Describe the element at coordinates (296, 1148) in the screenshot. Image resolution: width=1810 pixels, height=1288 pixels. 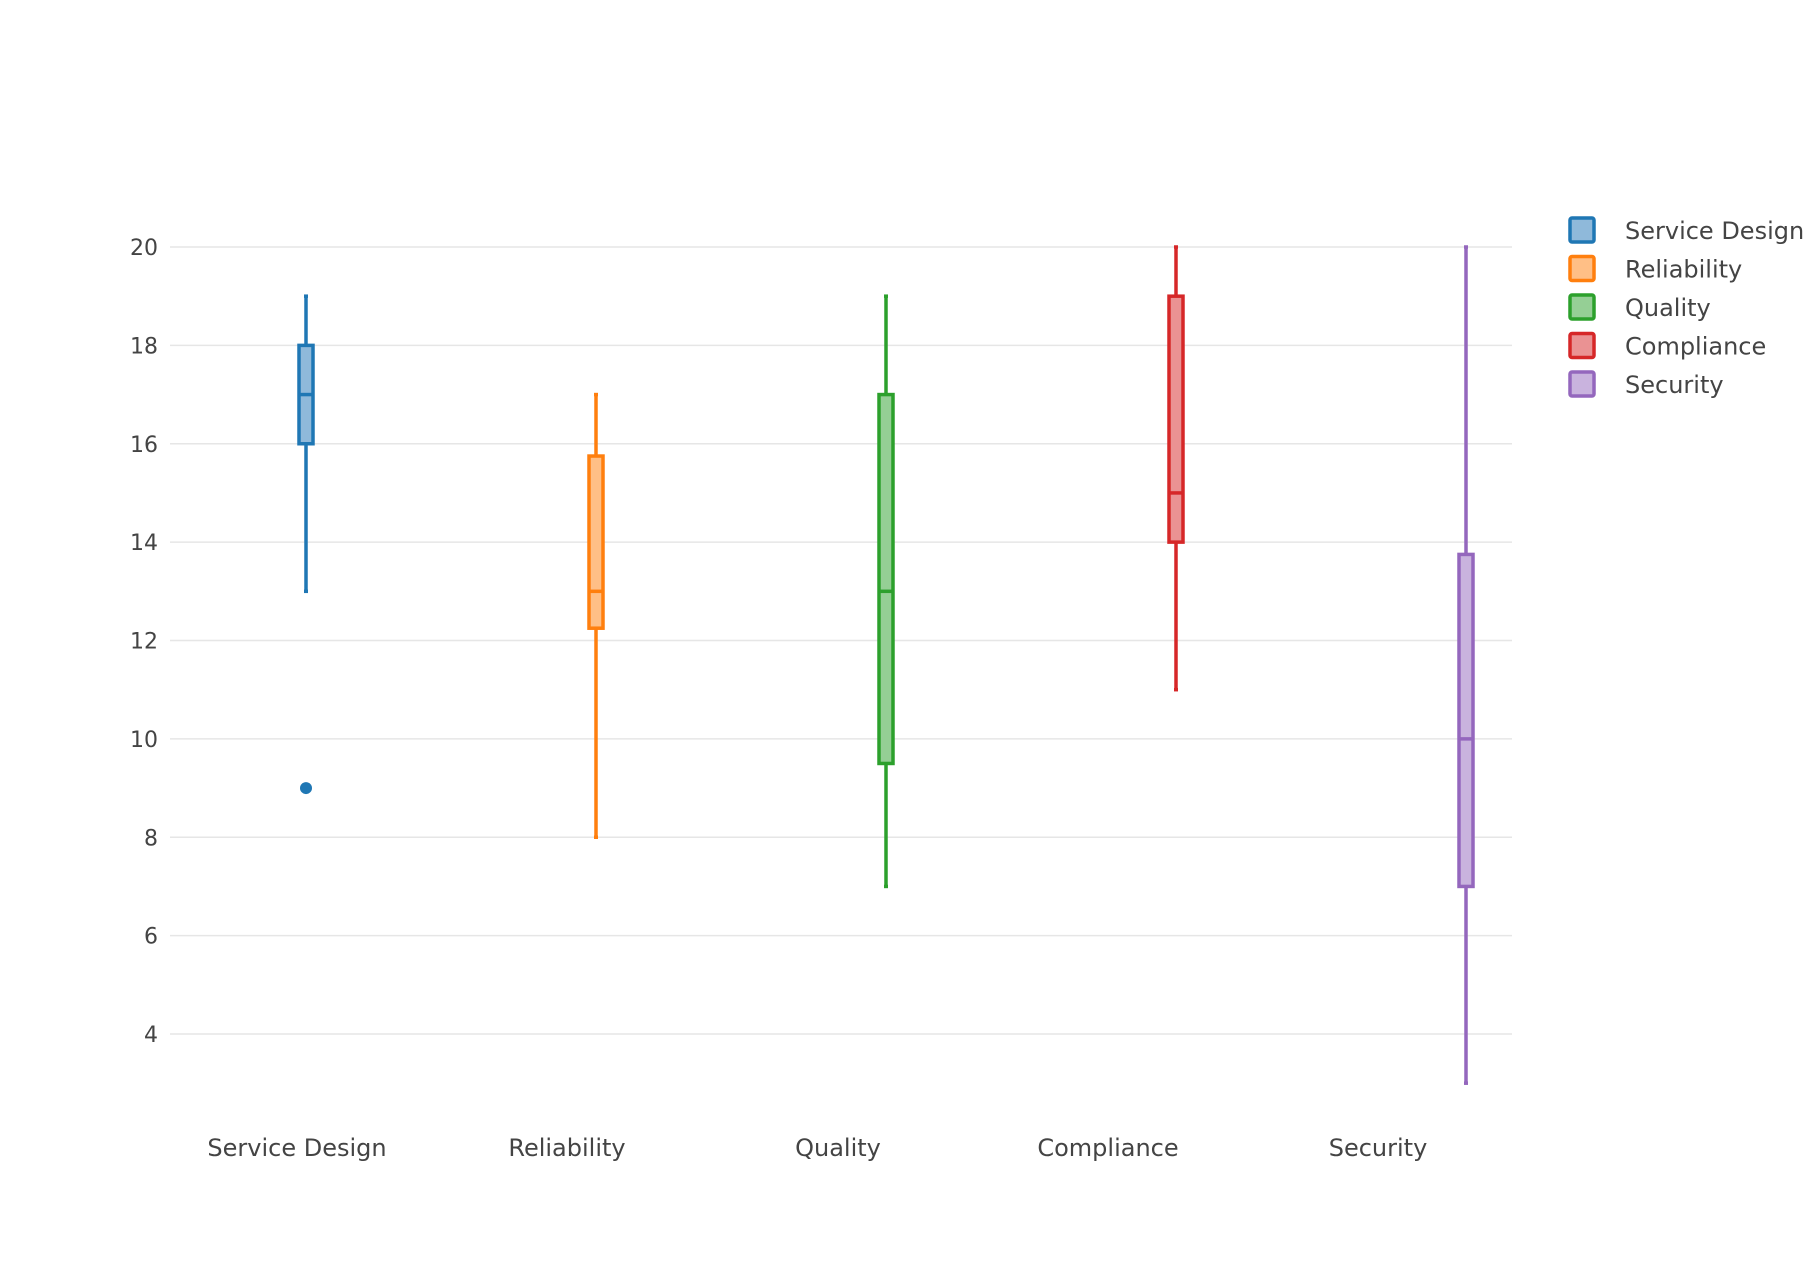
I see `x-tick-label-service-design: Service Design` at that location.